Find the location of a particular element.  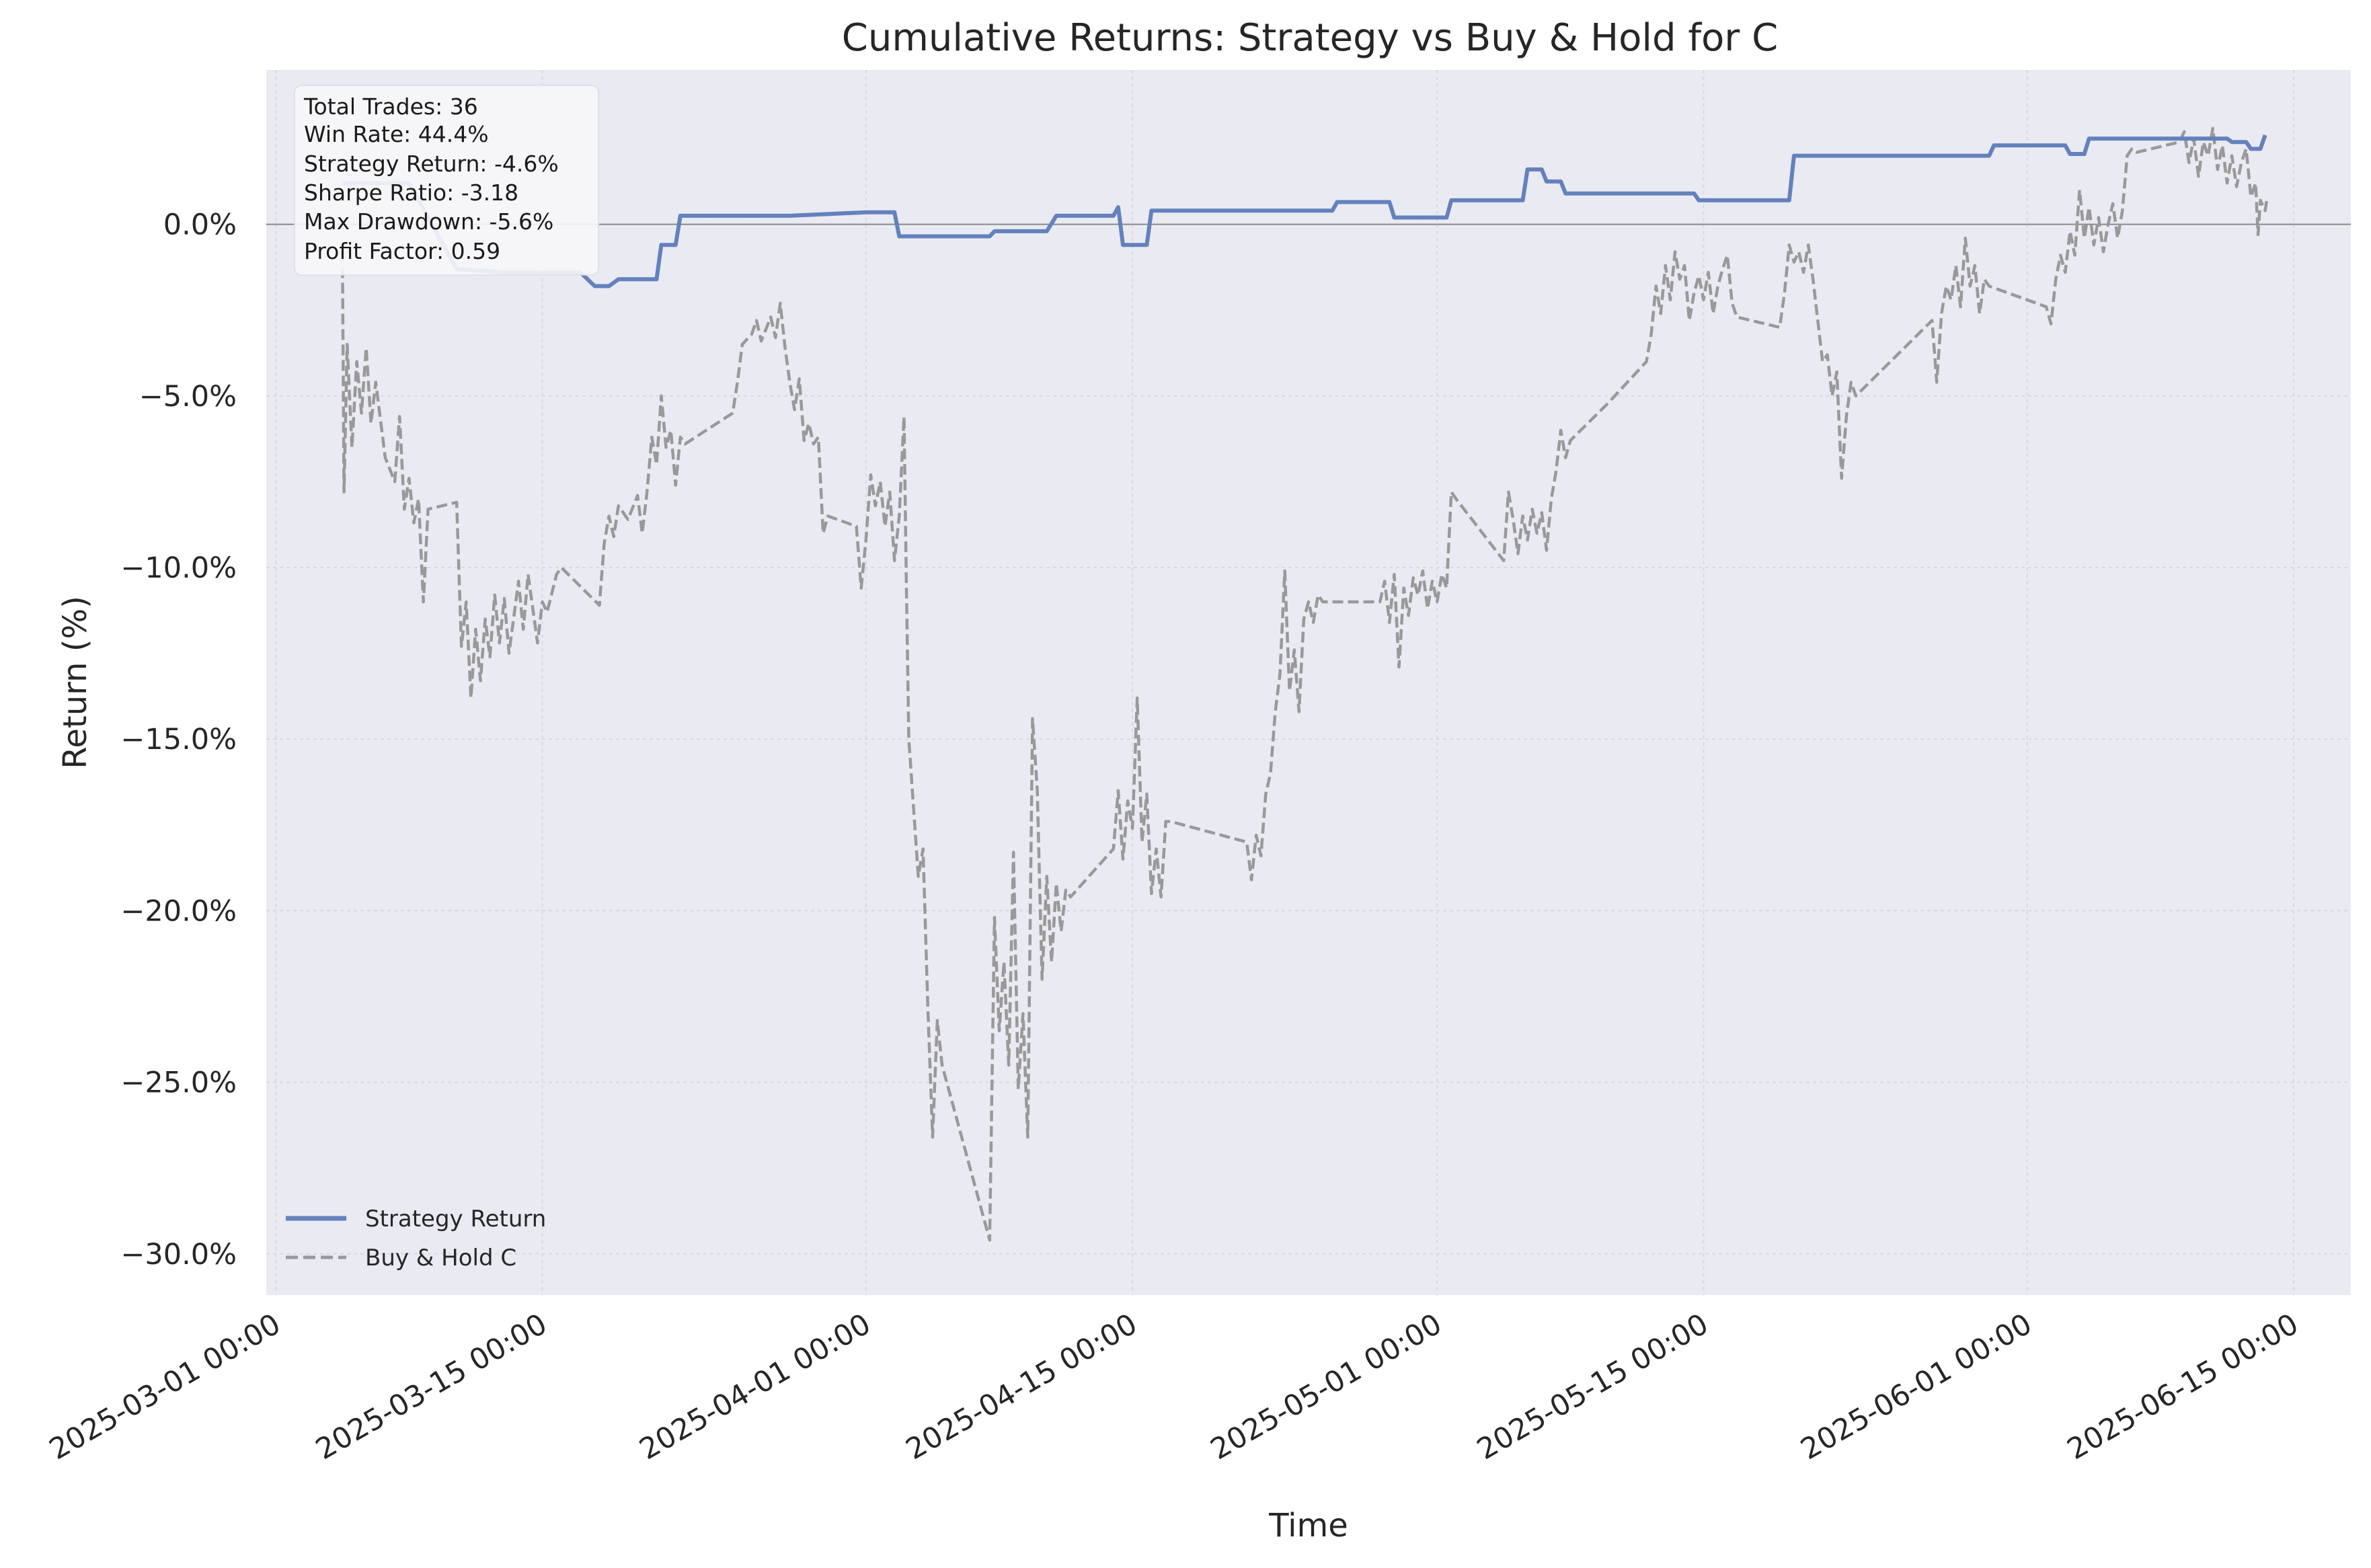

stats-box-background is located at coordinates (447, 180).